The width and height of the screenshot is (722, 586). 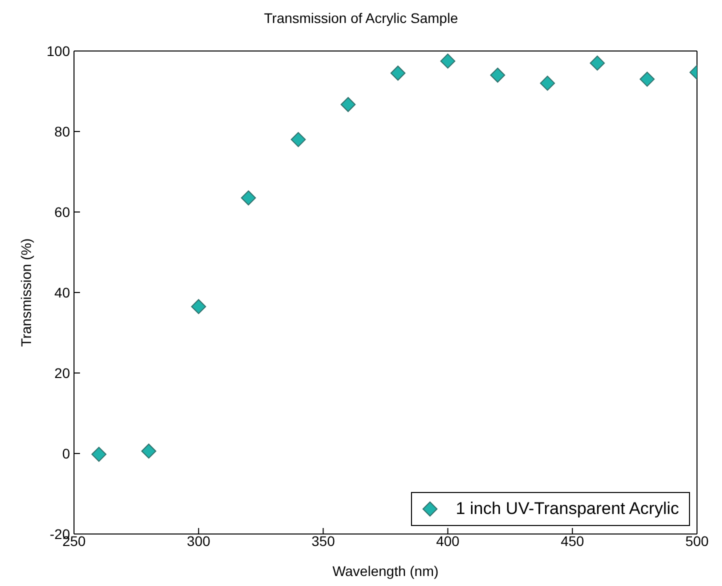 I want to click on x-tick-label: 350, so click(x=324, y=540).